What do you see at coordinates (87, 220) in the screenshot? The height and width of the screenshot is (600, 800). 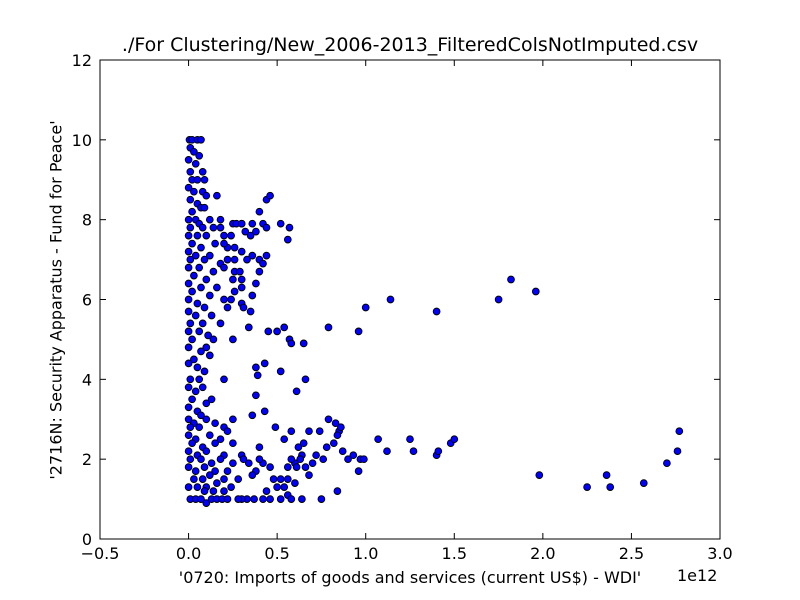 I see `y-tick-label: 8` at bounding box center [87, 220].